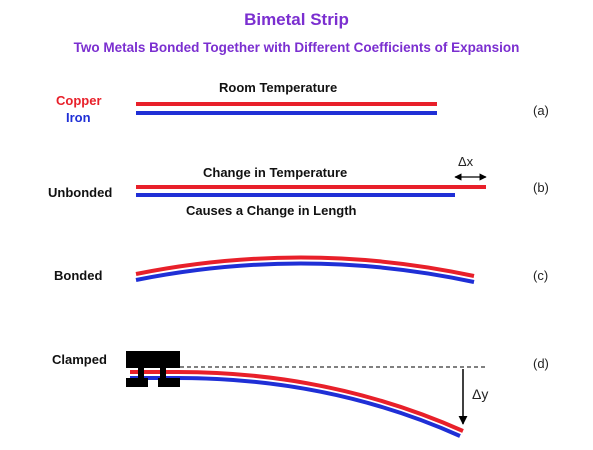 This screenshot has width=593, height=450. What do you see at coordinates (79, 100) in the screenshot?
I see `copper-label: Copper` at bounding box center [79, 100].